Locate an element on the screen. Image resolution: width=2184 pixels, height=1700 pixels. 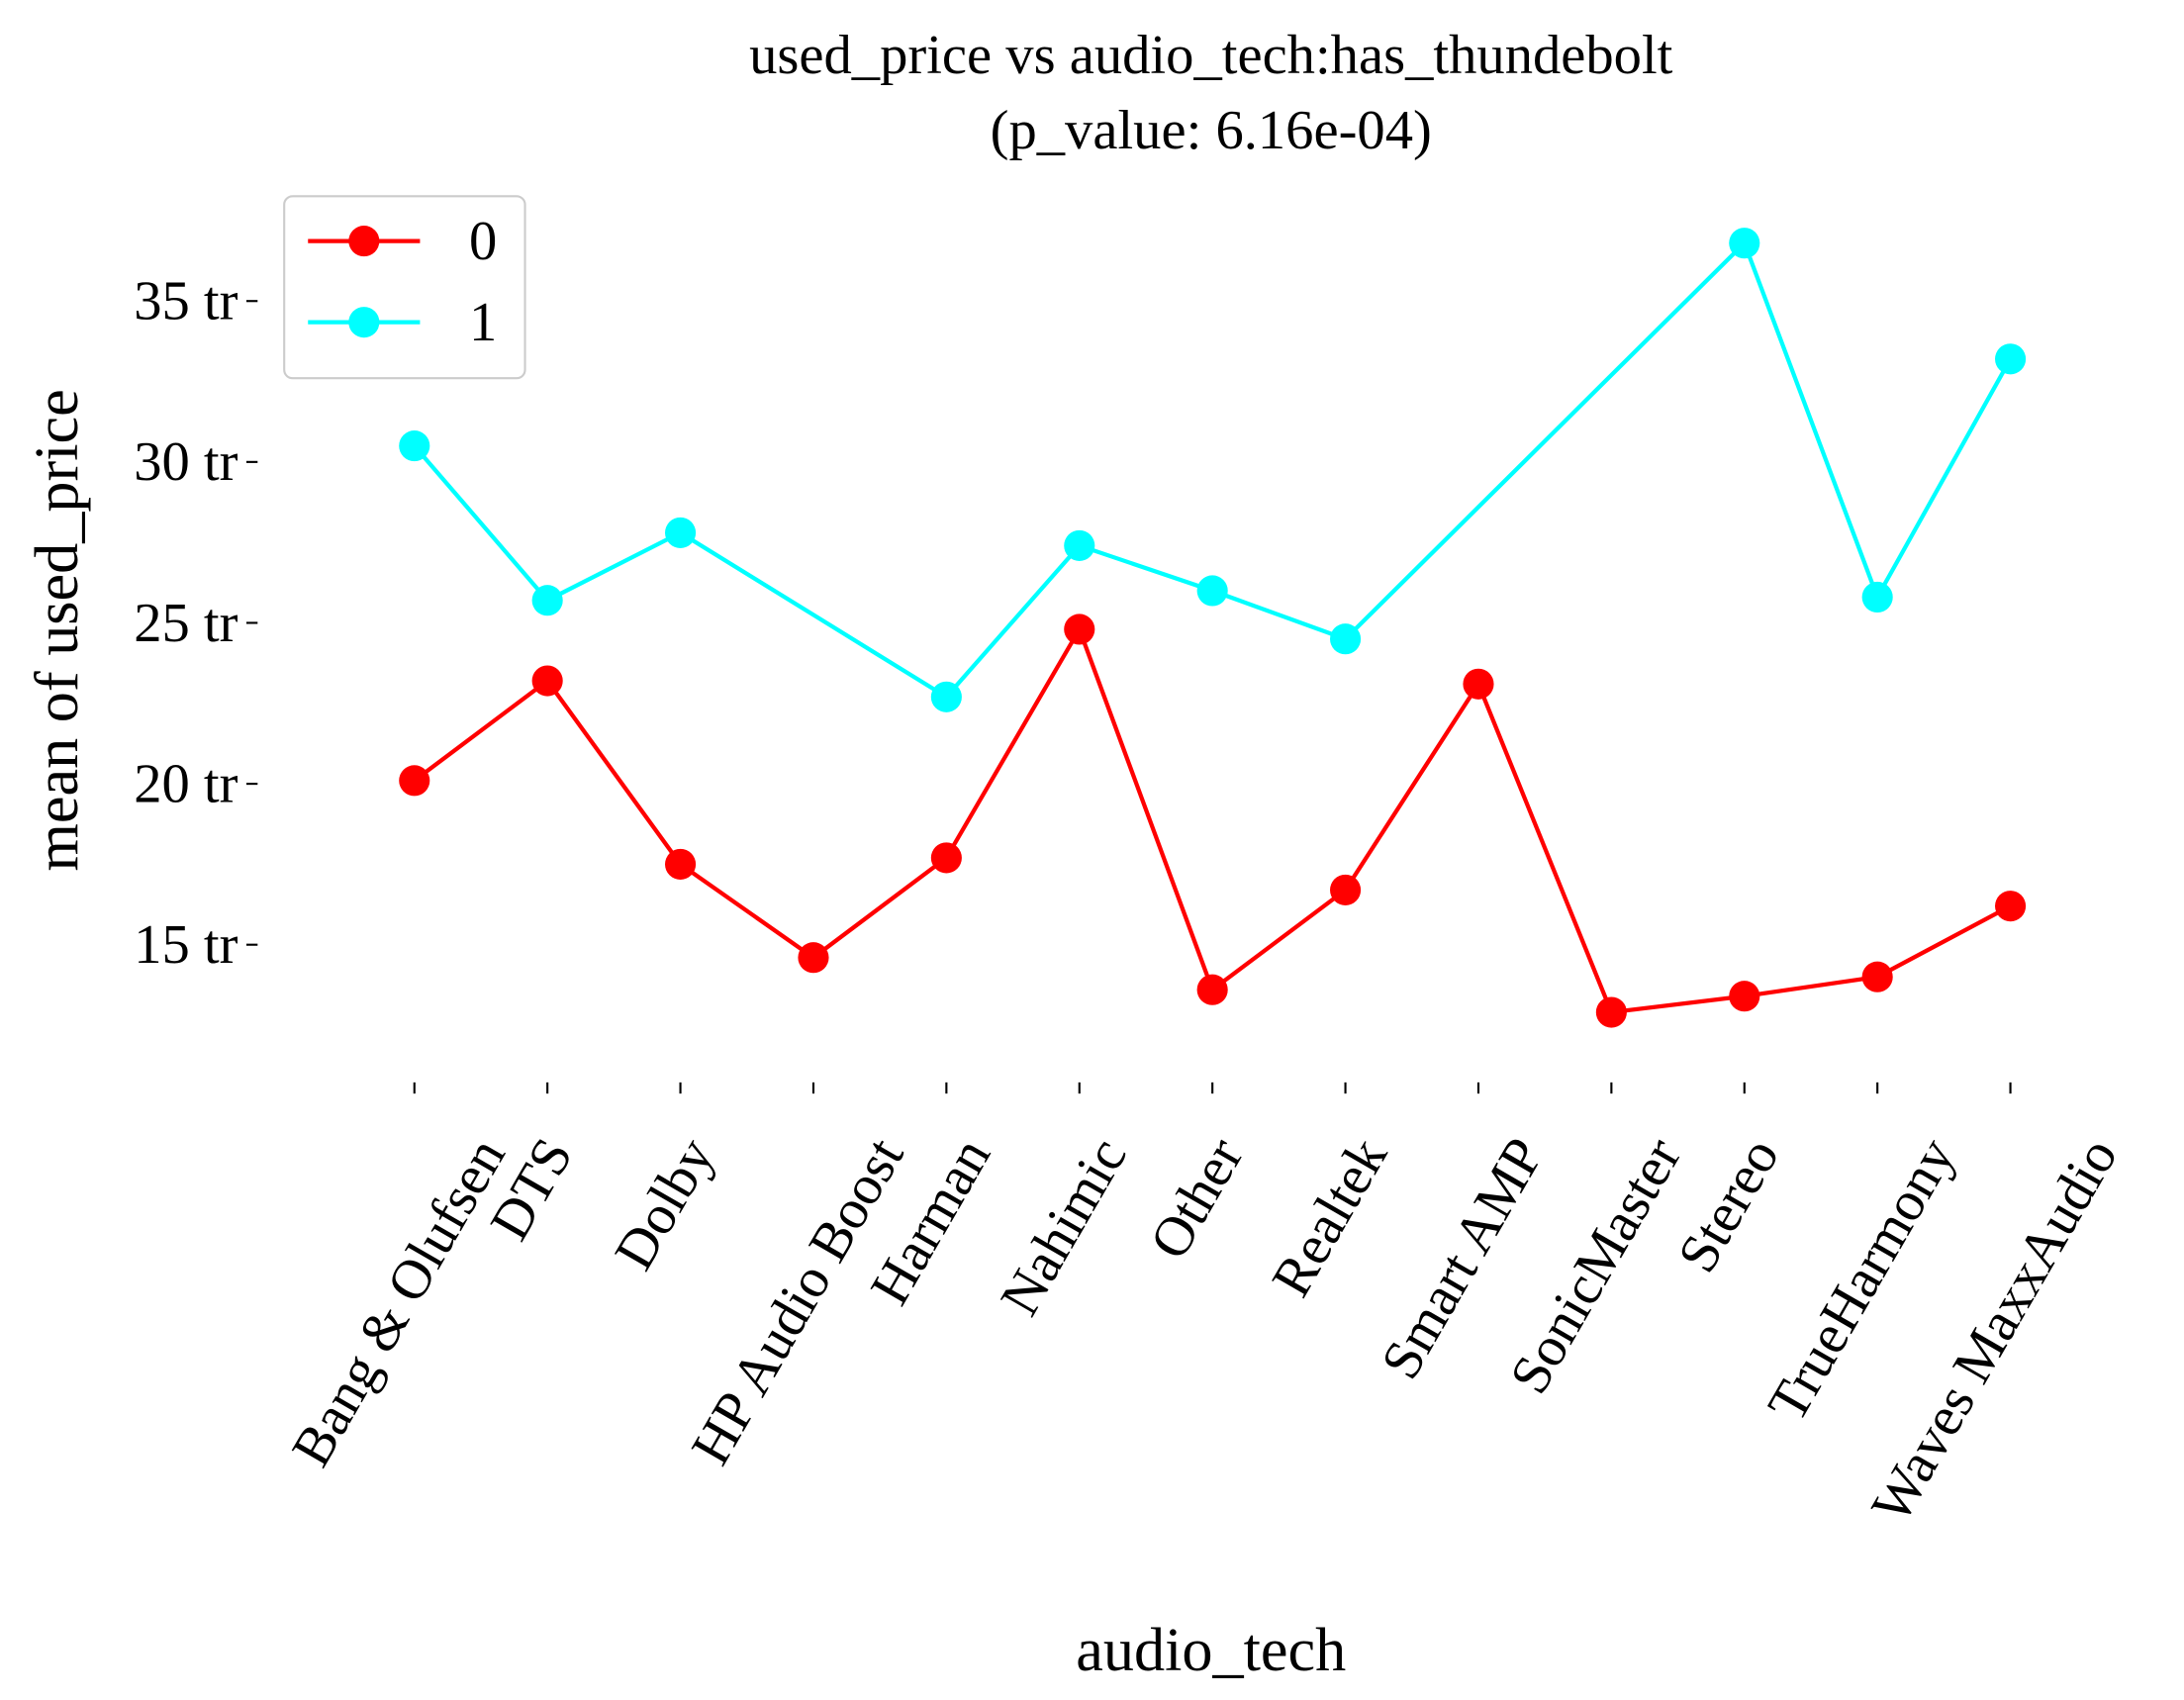
x-tick-label: Stereo is located at coordinates (1728, 1205).